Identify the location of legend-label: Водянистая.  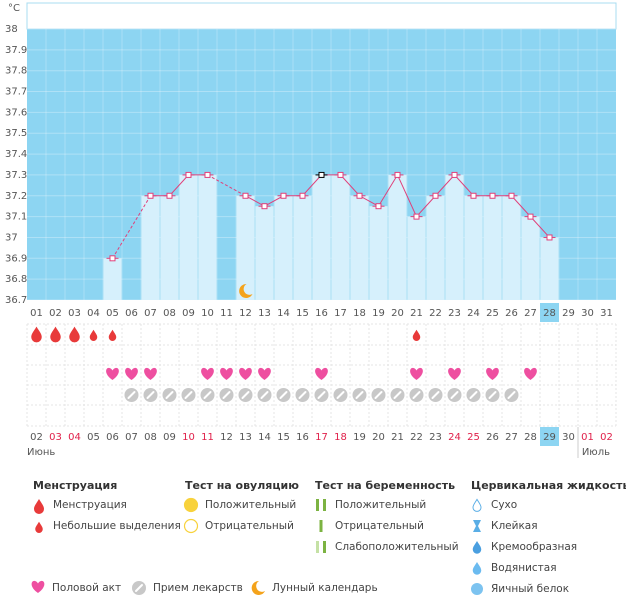
(524, 568).